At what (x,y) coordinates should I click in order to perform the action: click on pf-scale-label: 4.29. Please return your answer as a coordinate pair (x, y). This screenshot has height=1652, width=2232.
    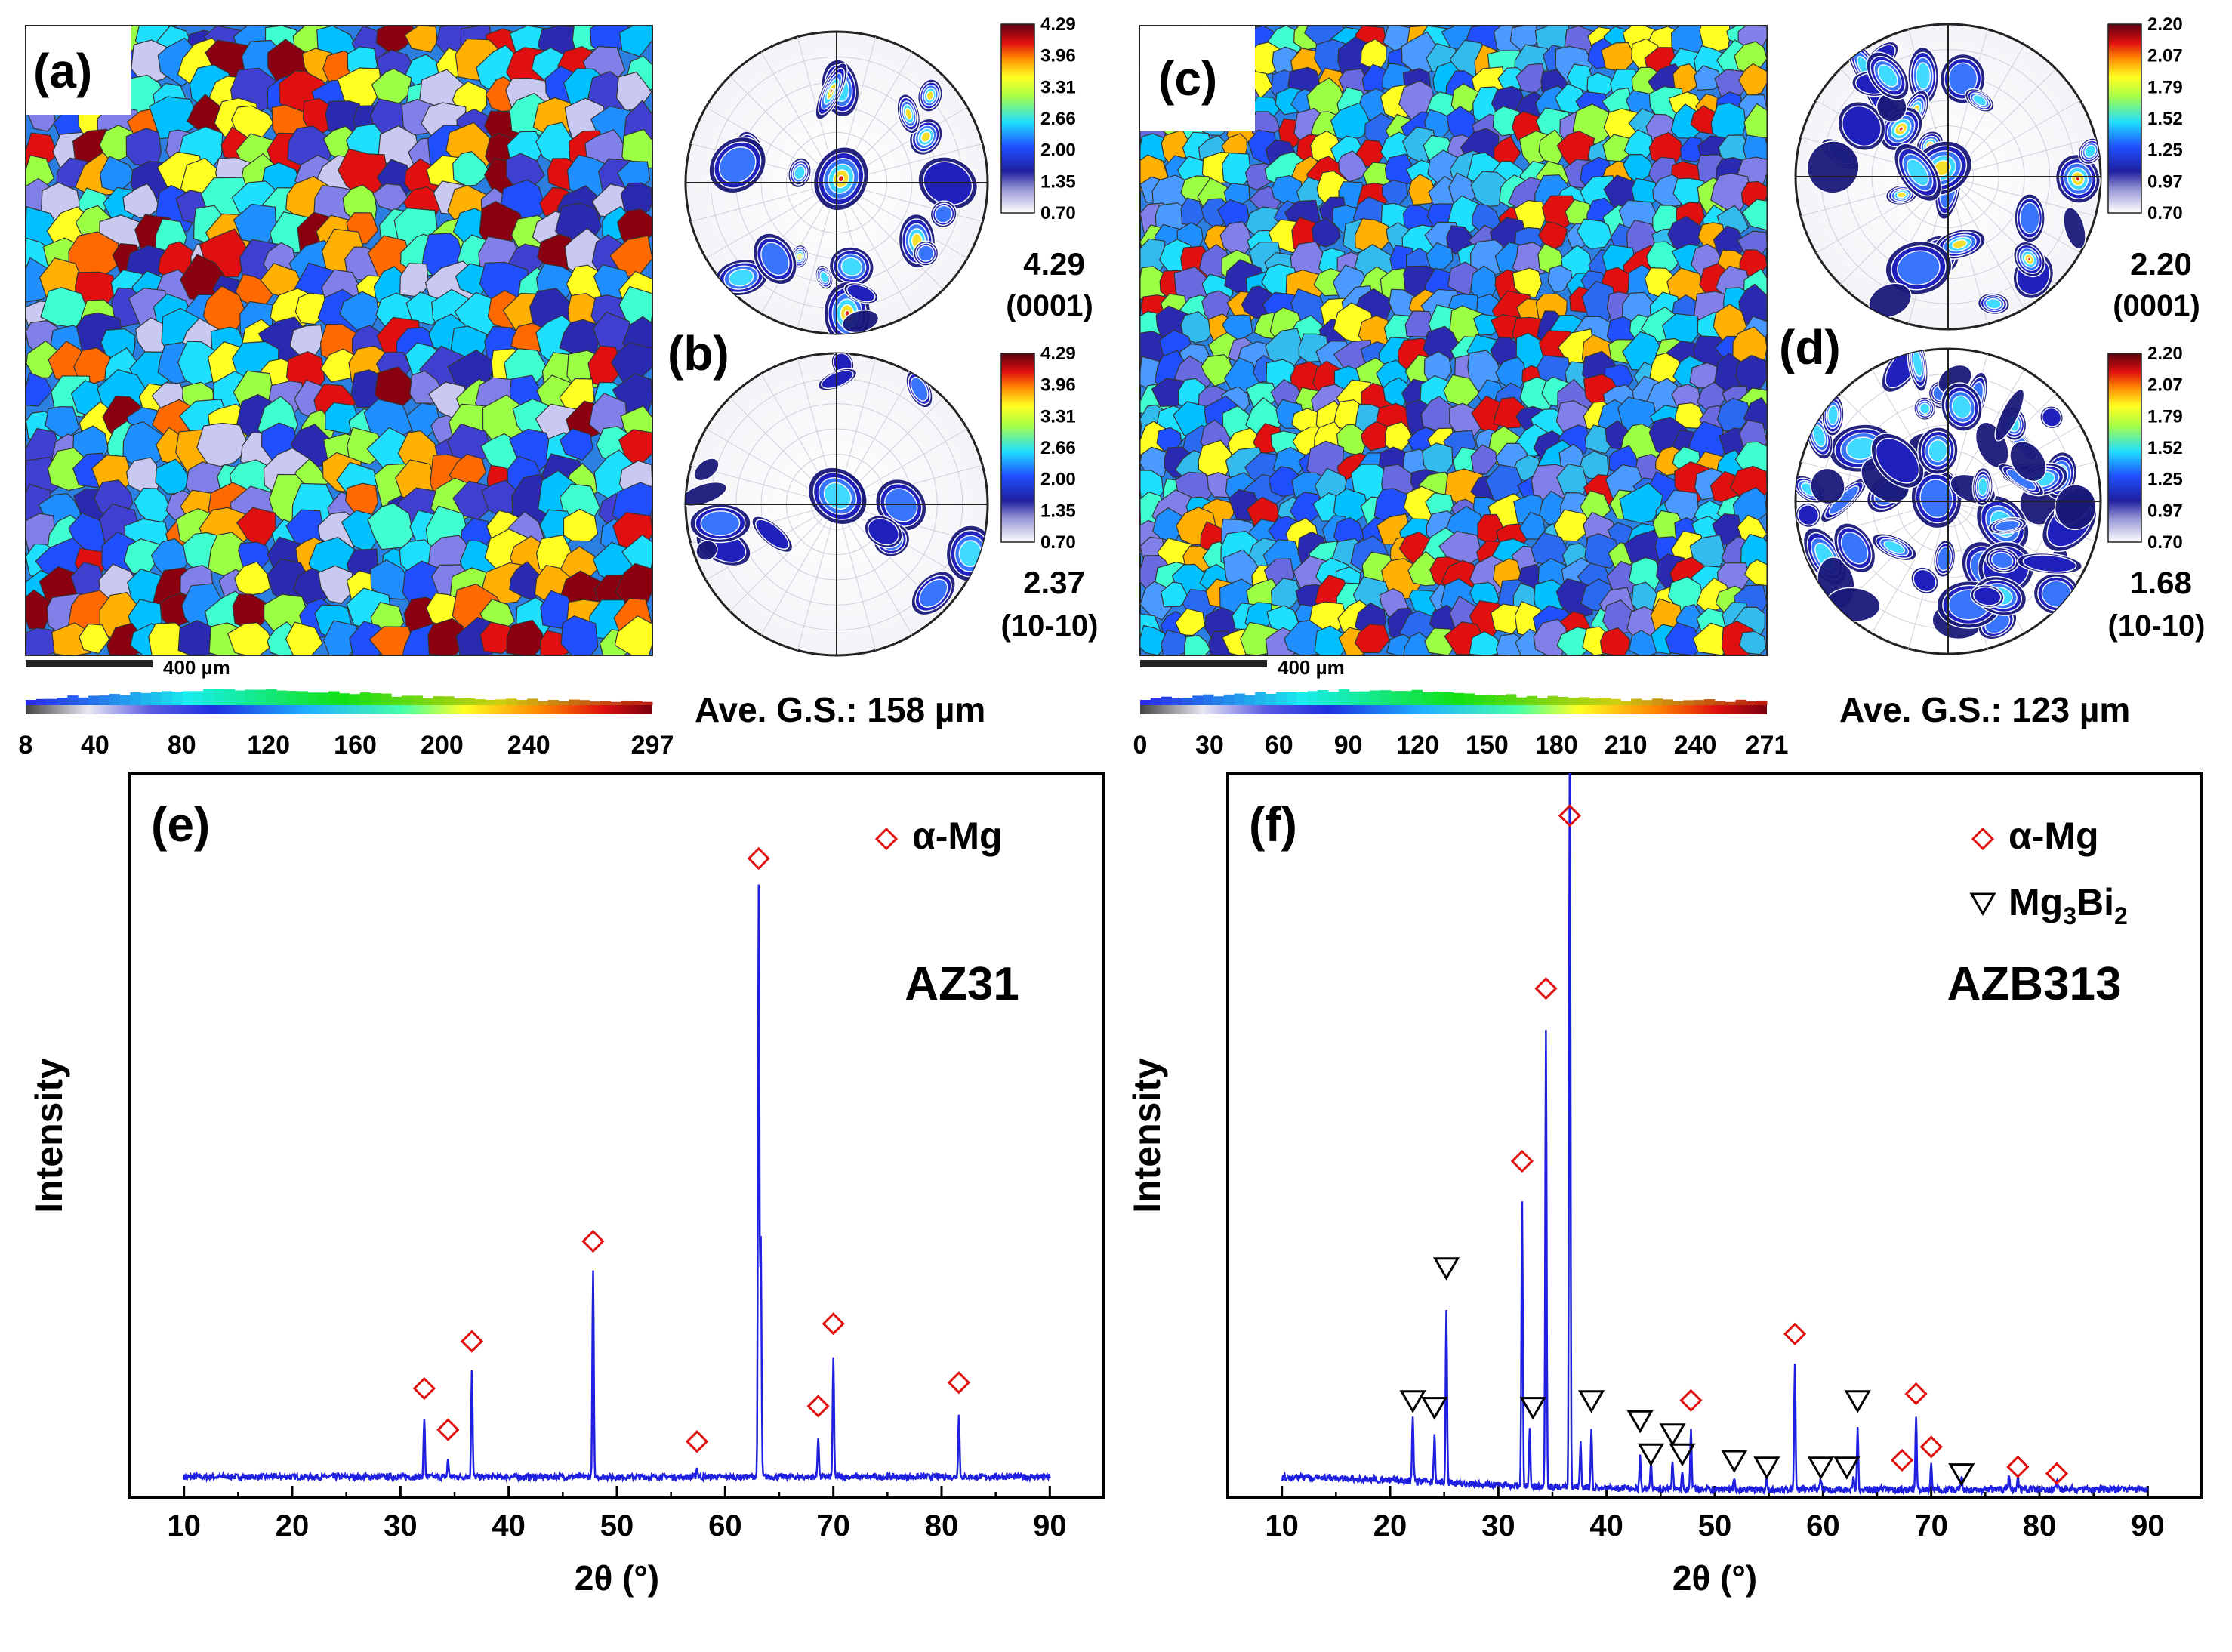
    Looking at the image, I should click on (1058, 354).